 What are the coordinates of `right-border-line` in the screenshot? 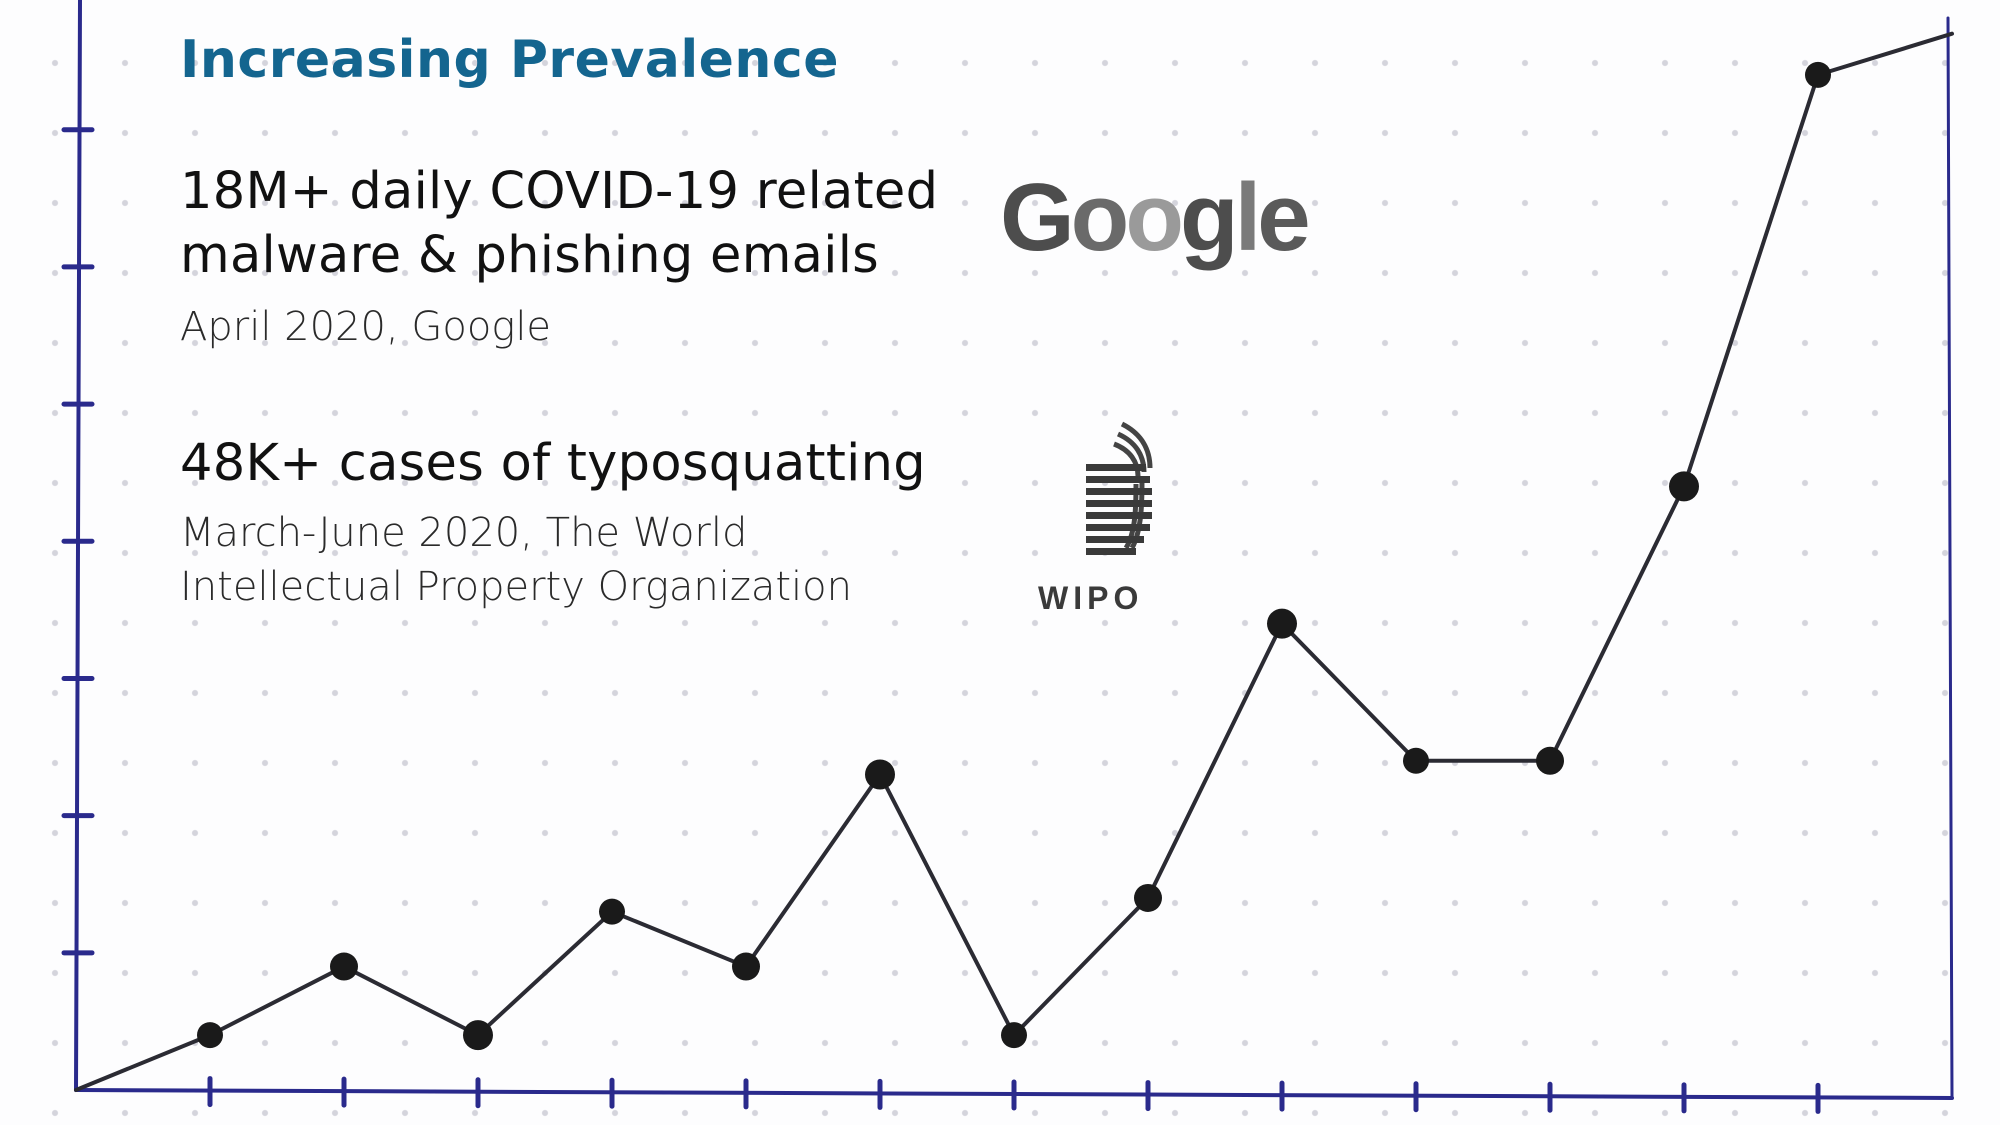 It's located at (1950, 558).